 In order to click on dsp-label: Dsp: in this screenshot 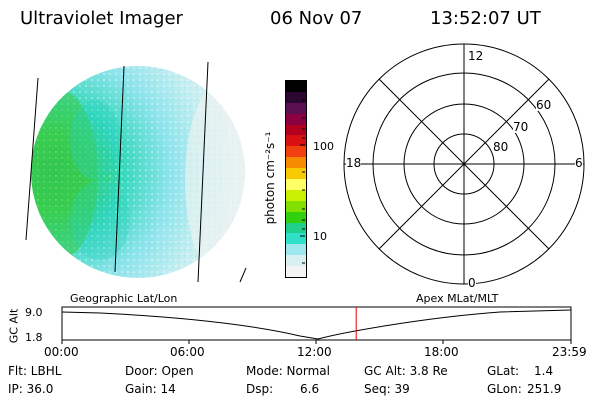, I will do `click(260, 389)`.